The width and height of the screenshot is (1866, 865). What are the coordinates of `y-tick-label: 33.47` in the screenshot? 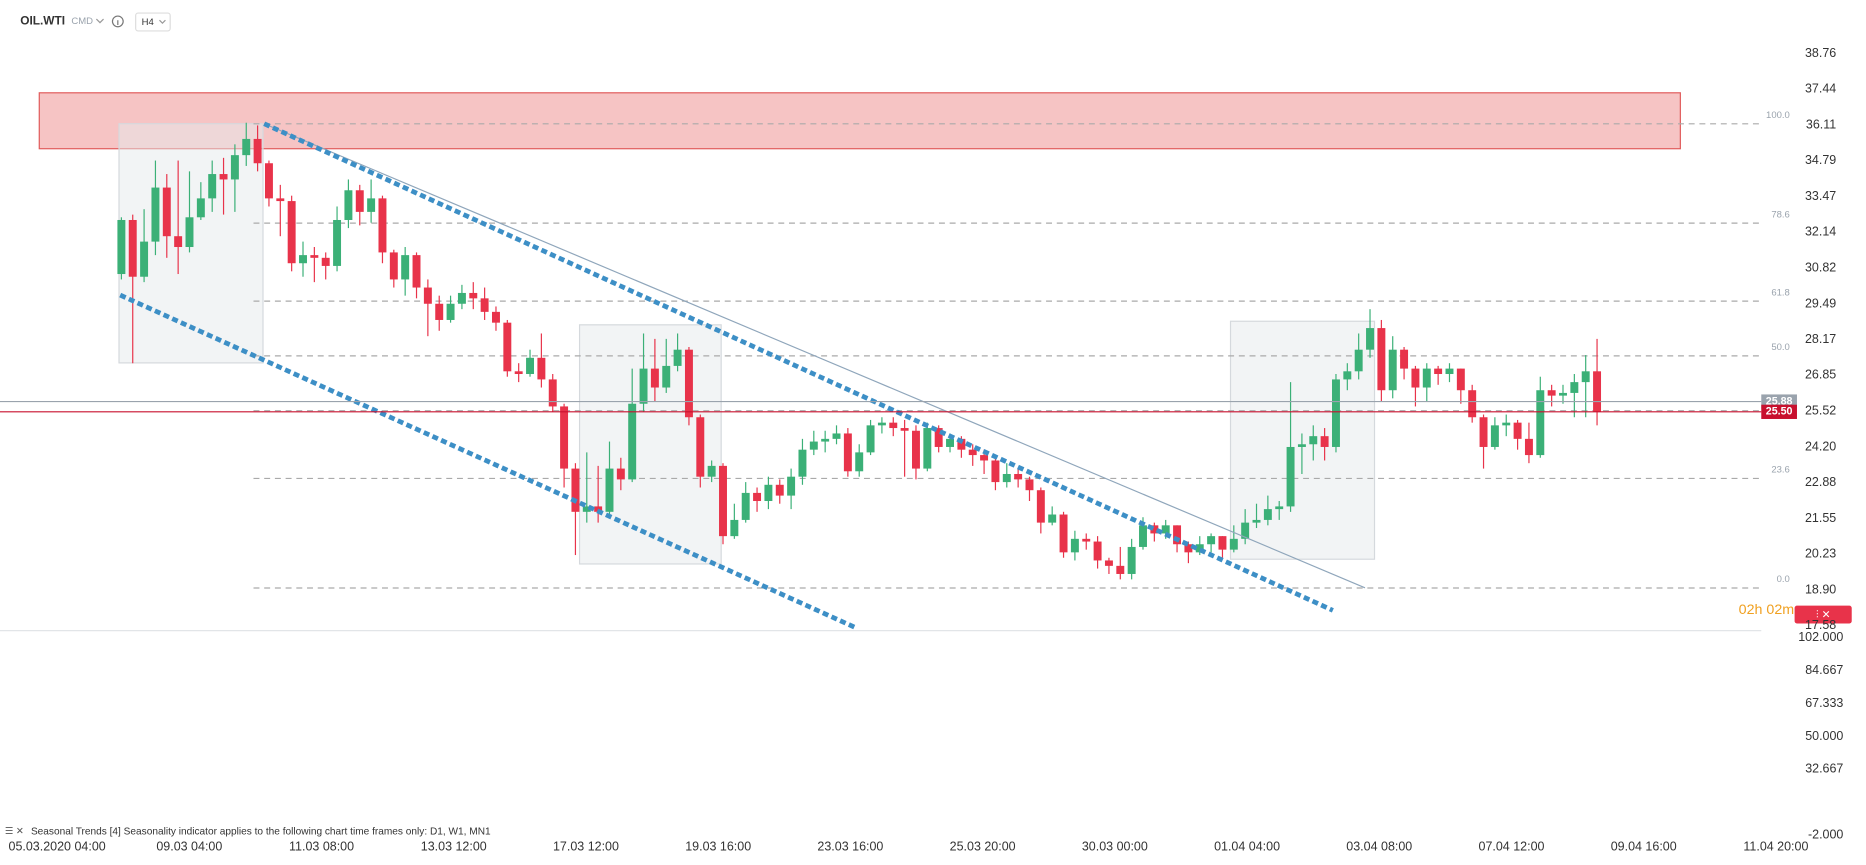 It's located at (1820, 196).